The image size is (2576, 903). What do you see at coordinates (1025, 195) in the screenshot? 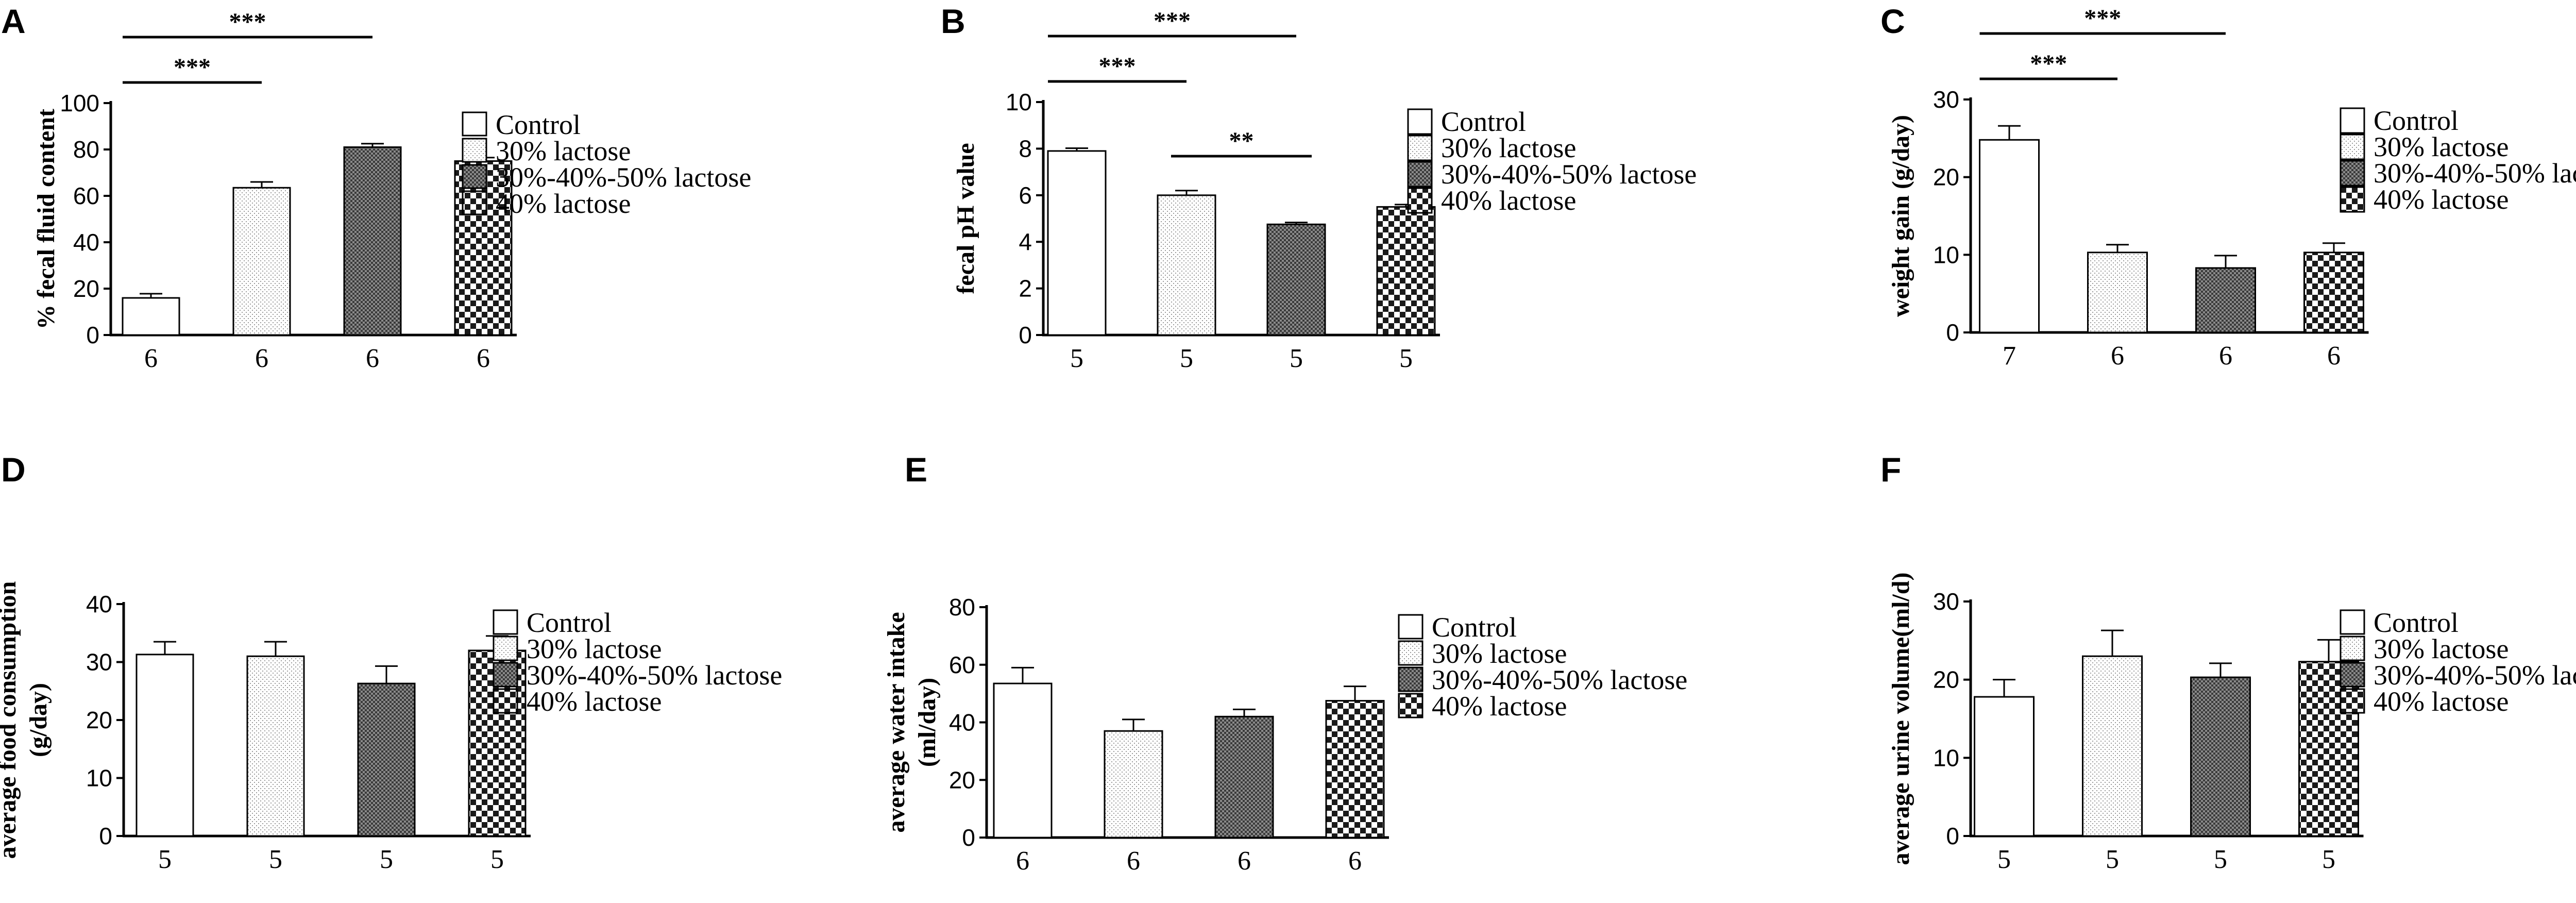
I see `y-tick-label: 6` at bounding box center [1025, 195].